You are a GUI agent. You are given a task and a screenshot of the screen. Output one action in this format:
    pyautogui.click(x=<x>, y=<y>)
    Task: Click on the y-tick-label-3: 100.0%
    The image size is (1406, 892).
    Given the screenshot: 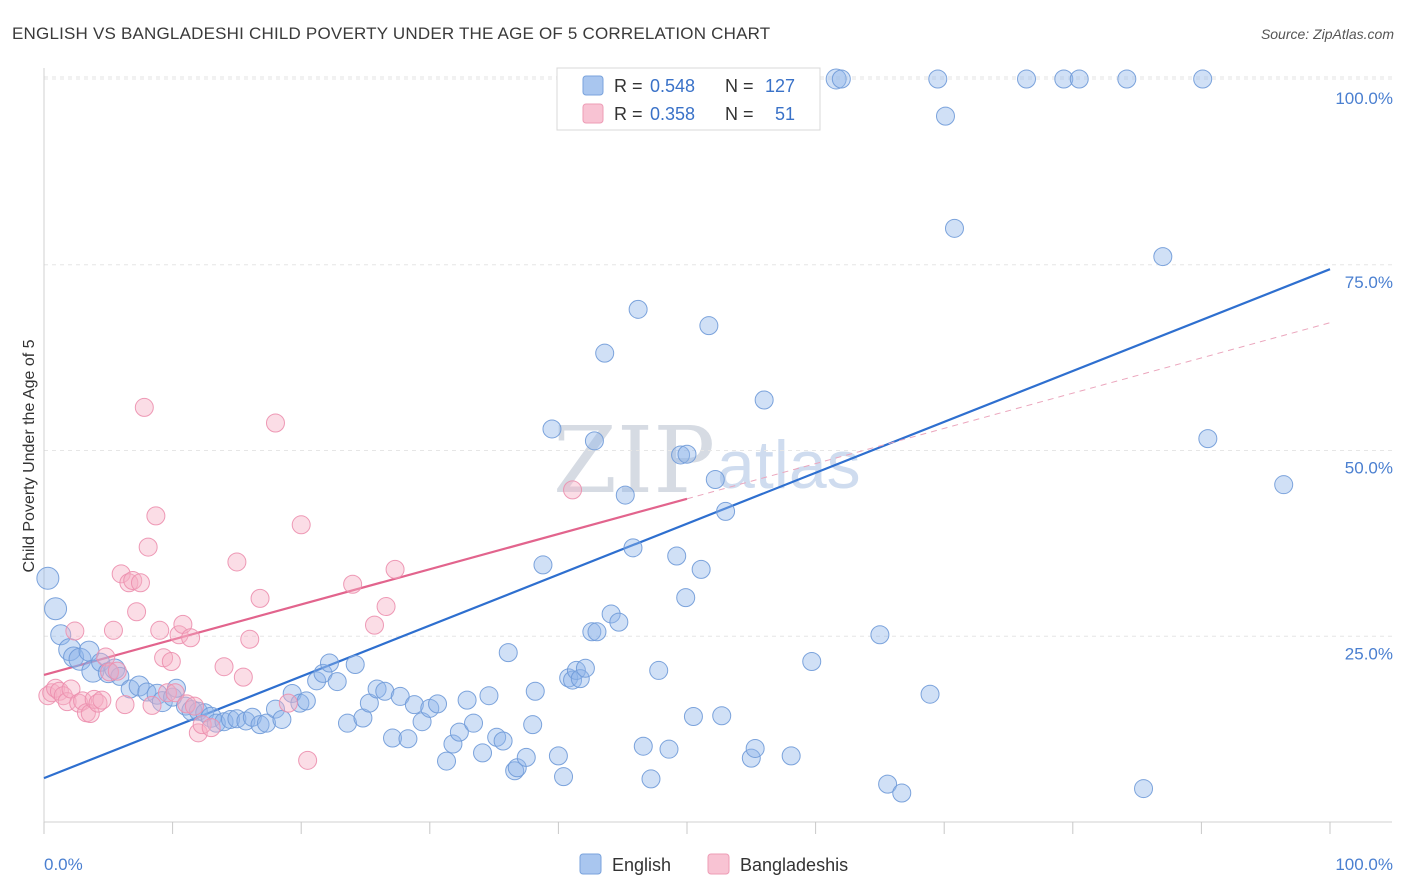 What is the action you would take?
    pyautogui.click(x=1364, y=98)
    